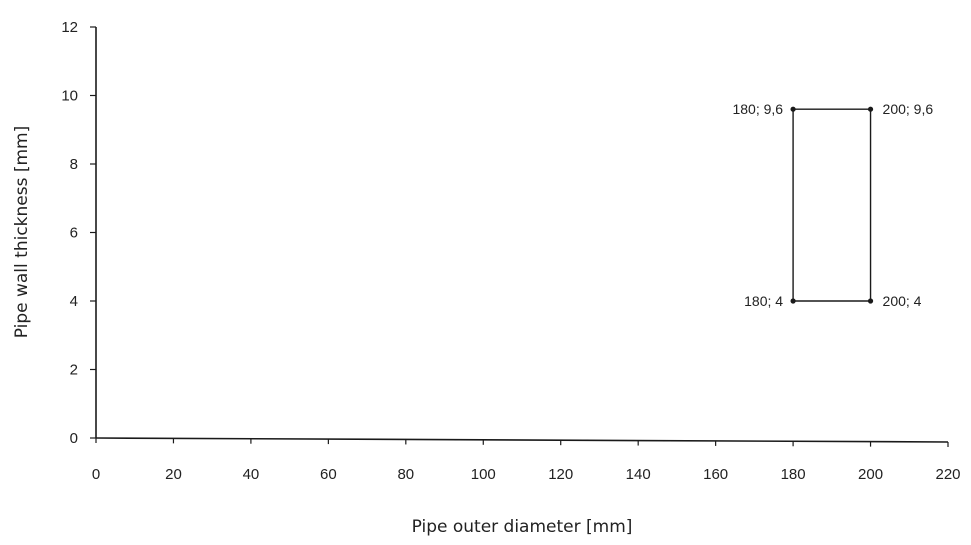 Image resolution: width=971 pixels, height=545 pixels. I want to click on x-tick-label: 20, so click(173, 474).